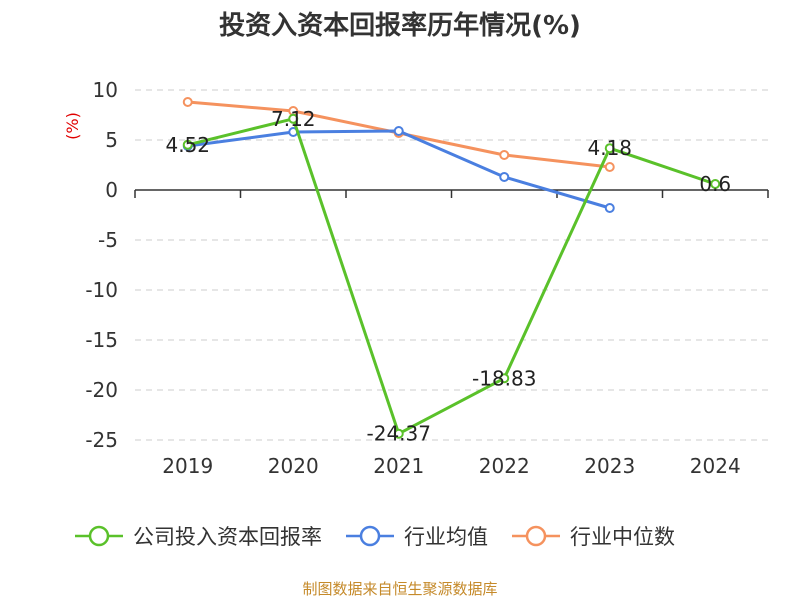  Describe the element at coordinates (715, 466) in the screenshot. I see `x-tick-label: 2024` at that location.